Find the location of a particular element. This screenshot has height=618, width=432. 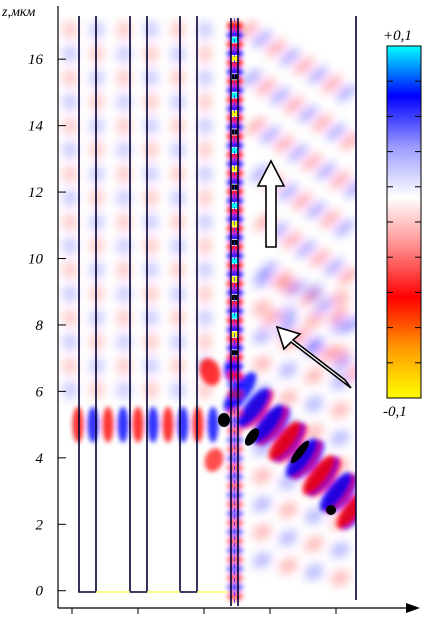

incident-arrow is located at coordinates (313, 357).